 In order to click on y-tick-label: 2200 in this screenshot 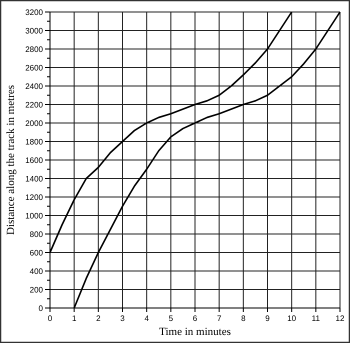, I will do `click(34, 105)`.